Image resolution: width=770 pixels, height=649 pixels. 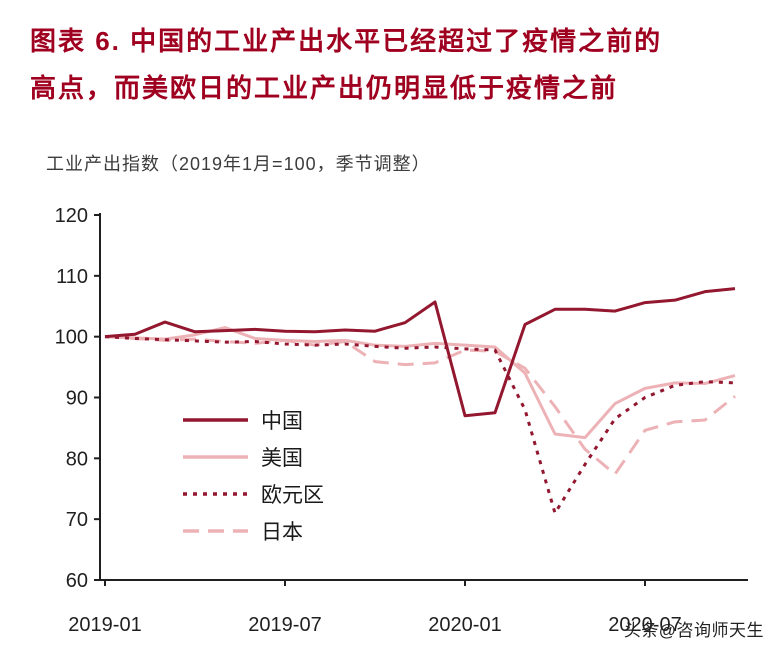 I want to click on figure-title-line-2: 高点，而美欧日的工业产出仍明显低于疫情之前, so click(x=324, y=87).